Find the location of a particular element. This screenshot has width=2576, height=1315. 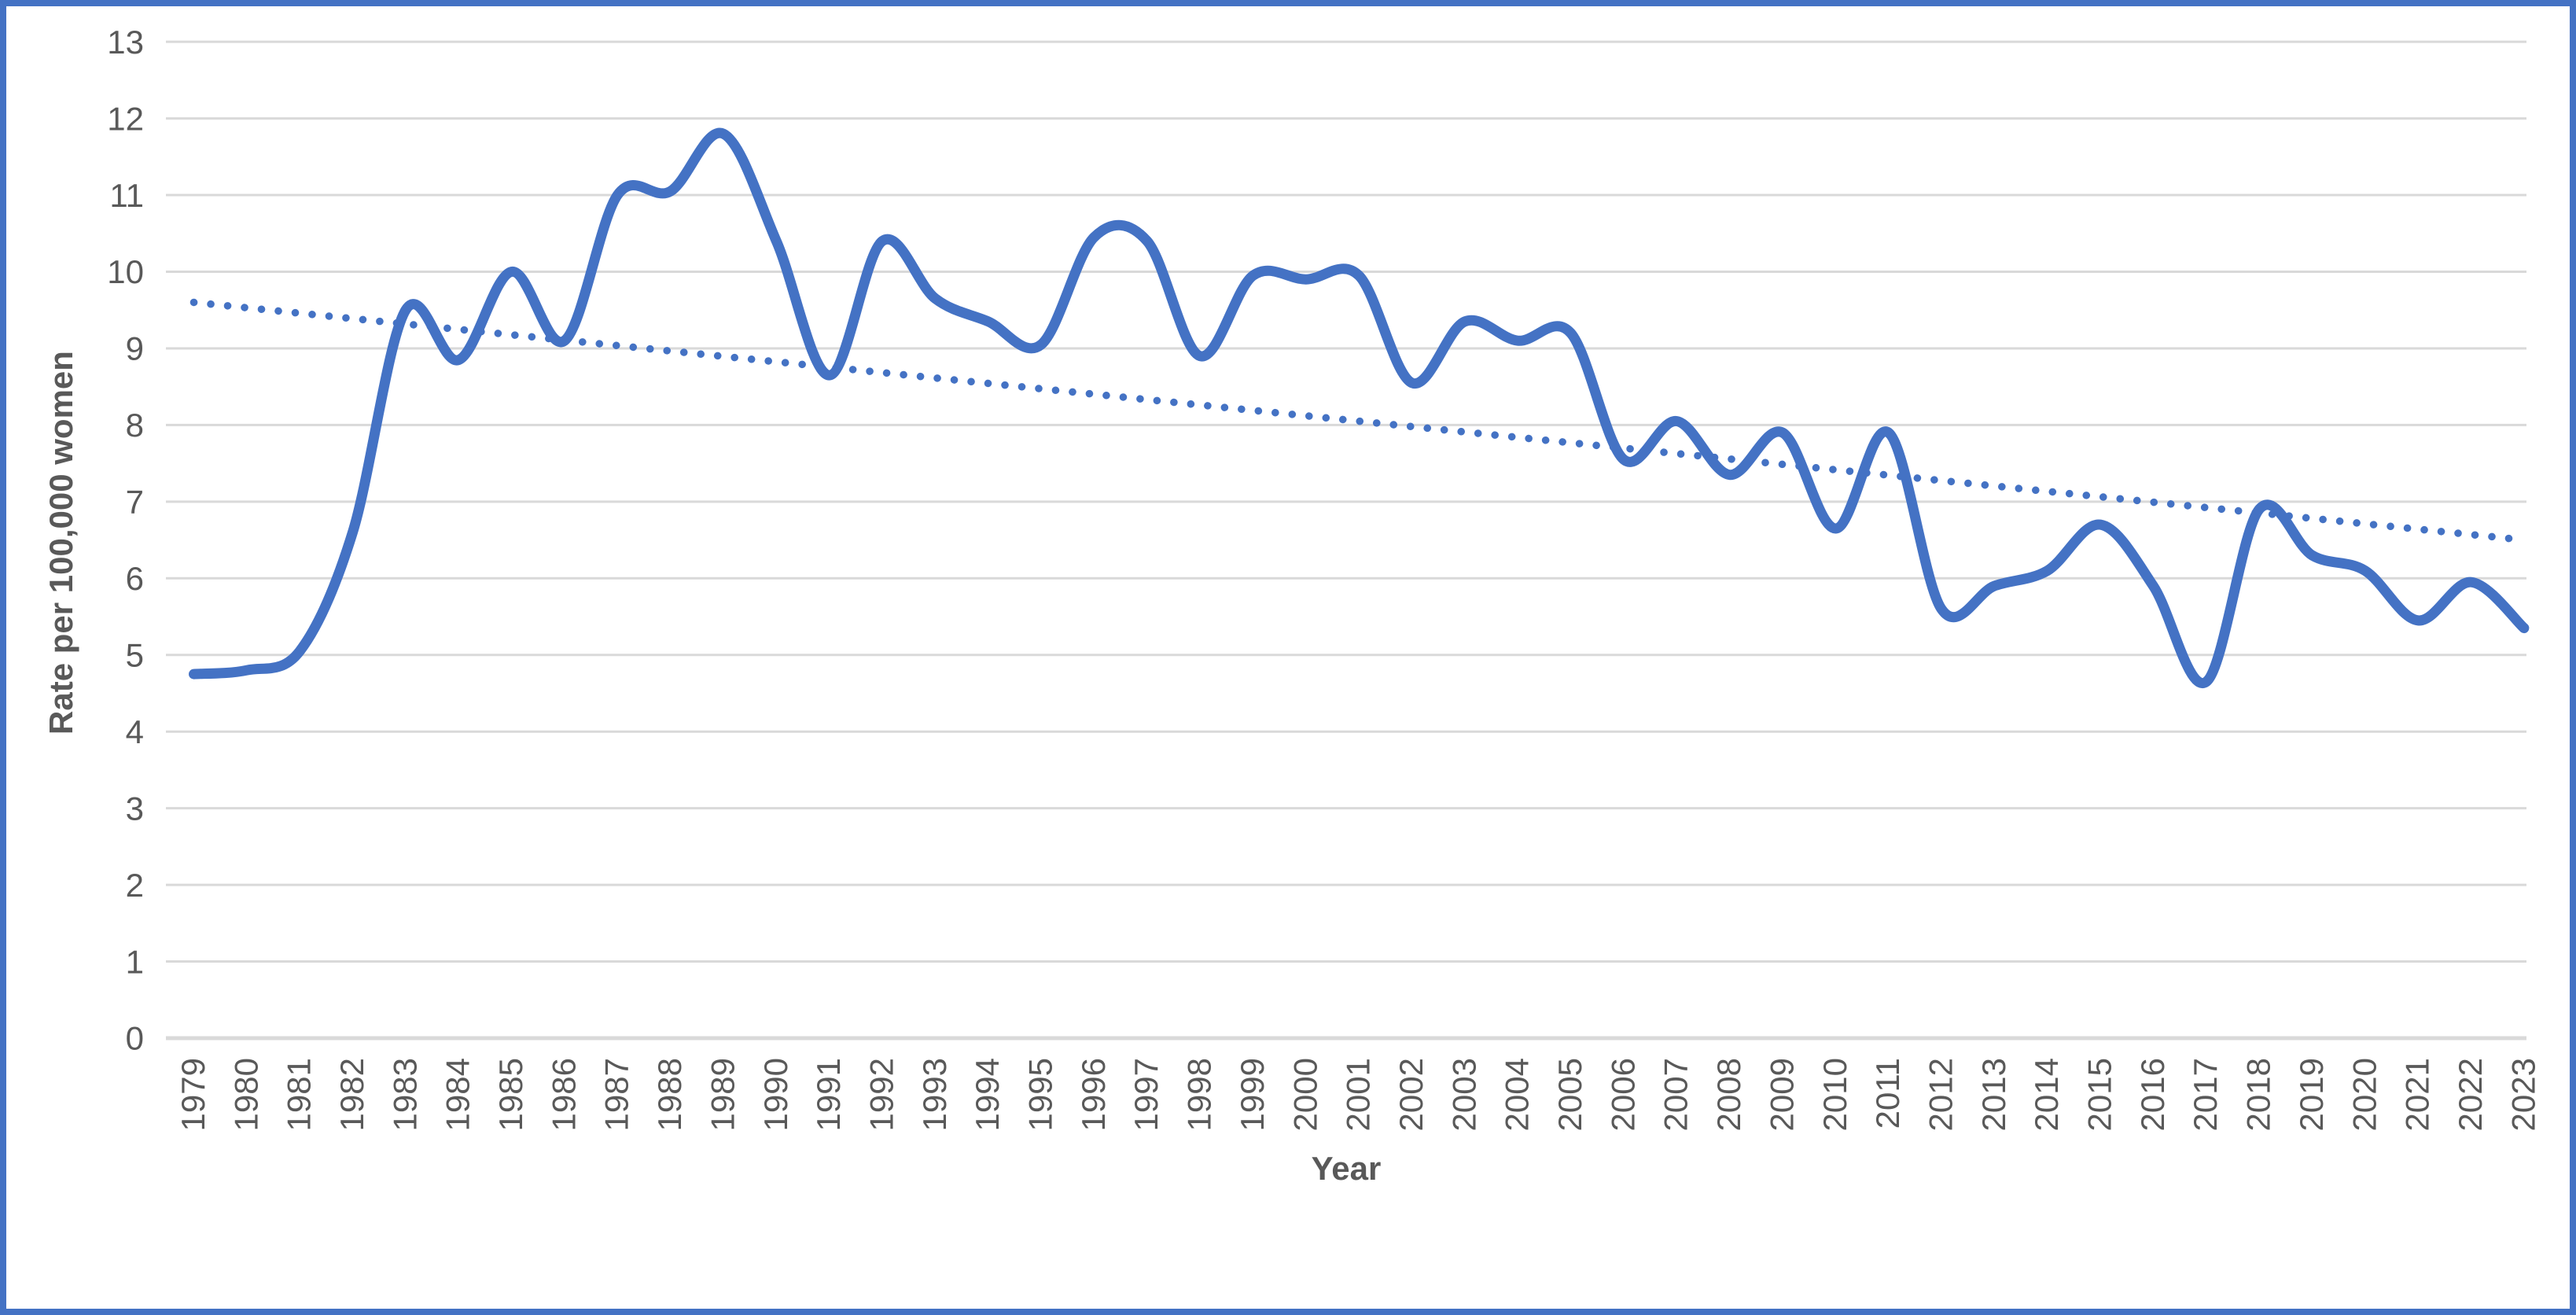

x-tick-label: 2015 is located at coordinates (2100, 1095).